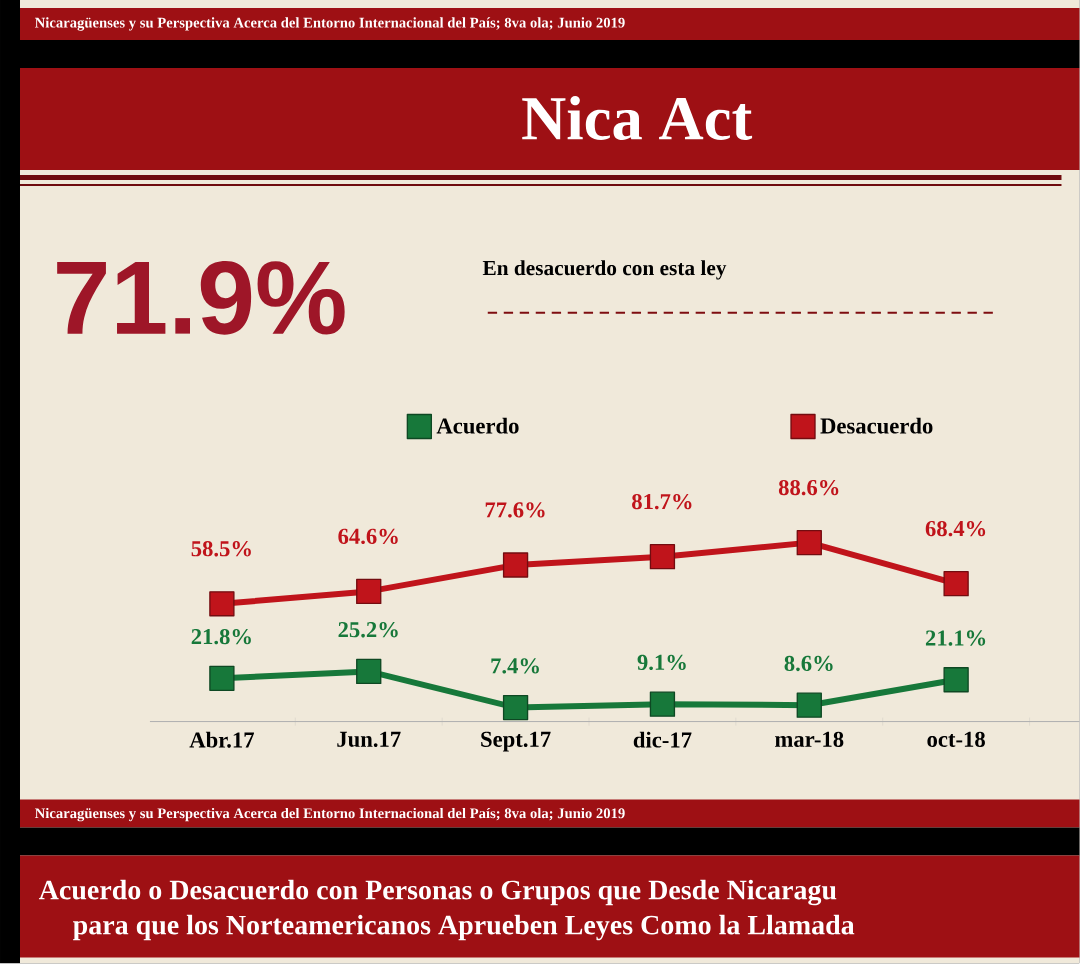 This screenshot has height=964, width=1080. What do you see at coordinates (876, 425) in the screenshot?
I see `legend-label: Desacuerdo` at bounding box center [876, 425].